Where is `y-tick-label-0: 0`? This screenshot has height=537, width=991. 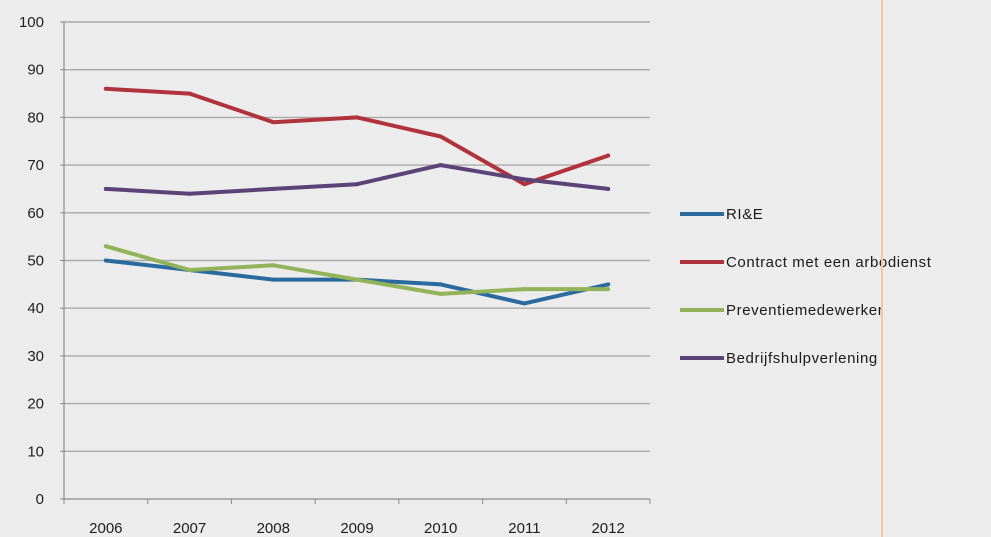 y-tick-label-0: 0 is located at coordinates (40, 499).